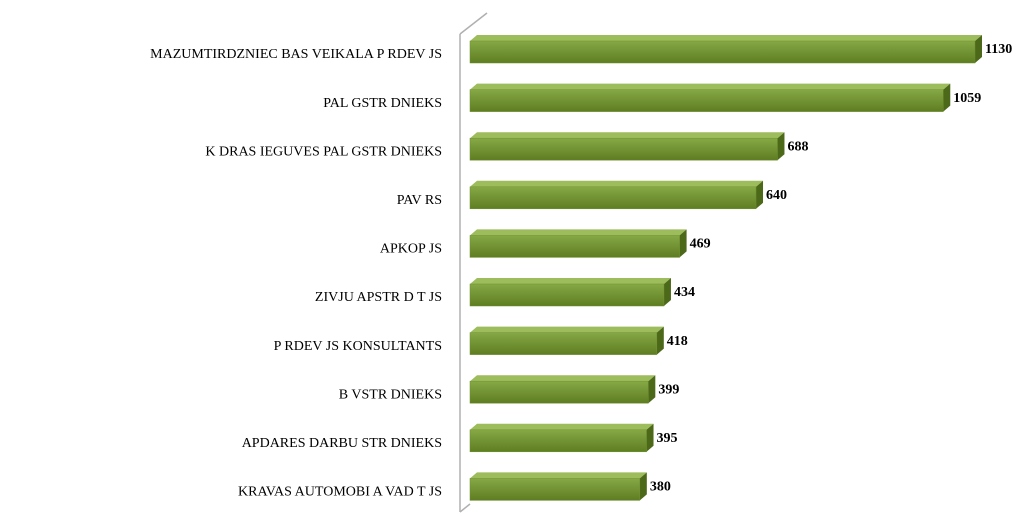 Image resolution: width=1030 pixels, height=516 pixels. I want to click on axis-wall-top, so click(473, 23).